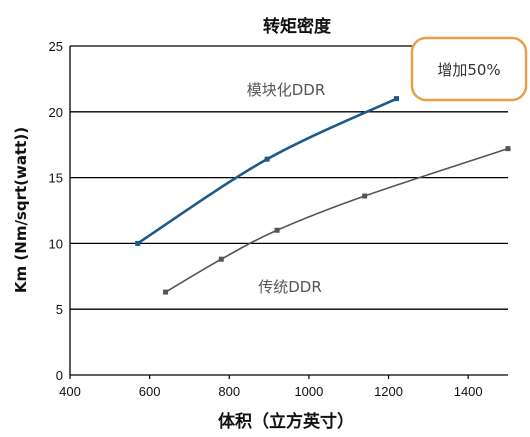  I want to click on chart-title: 转矩密度, so click(297, 26).